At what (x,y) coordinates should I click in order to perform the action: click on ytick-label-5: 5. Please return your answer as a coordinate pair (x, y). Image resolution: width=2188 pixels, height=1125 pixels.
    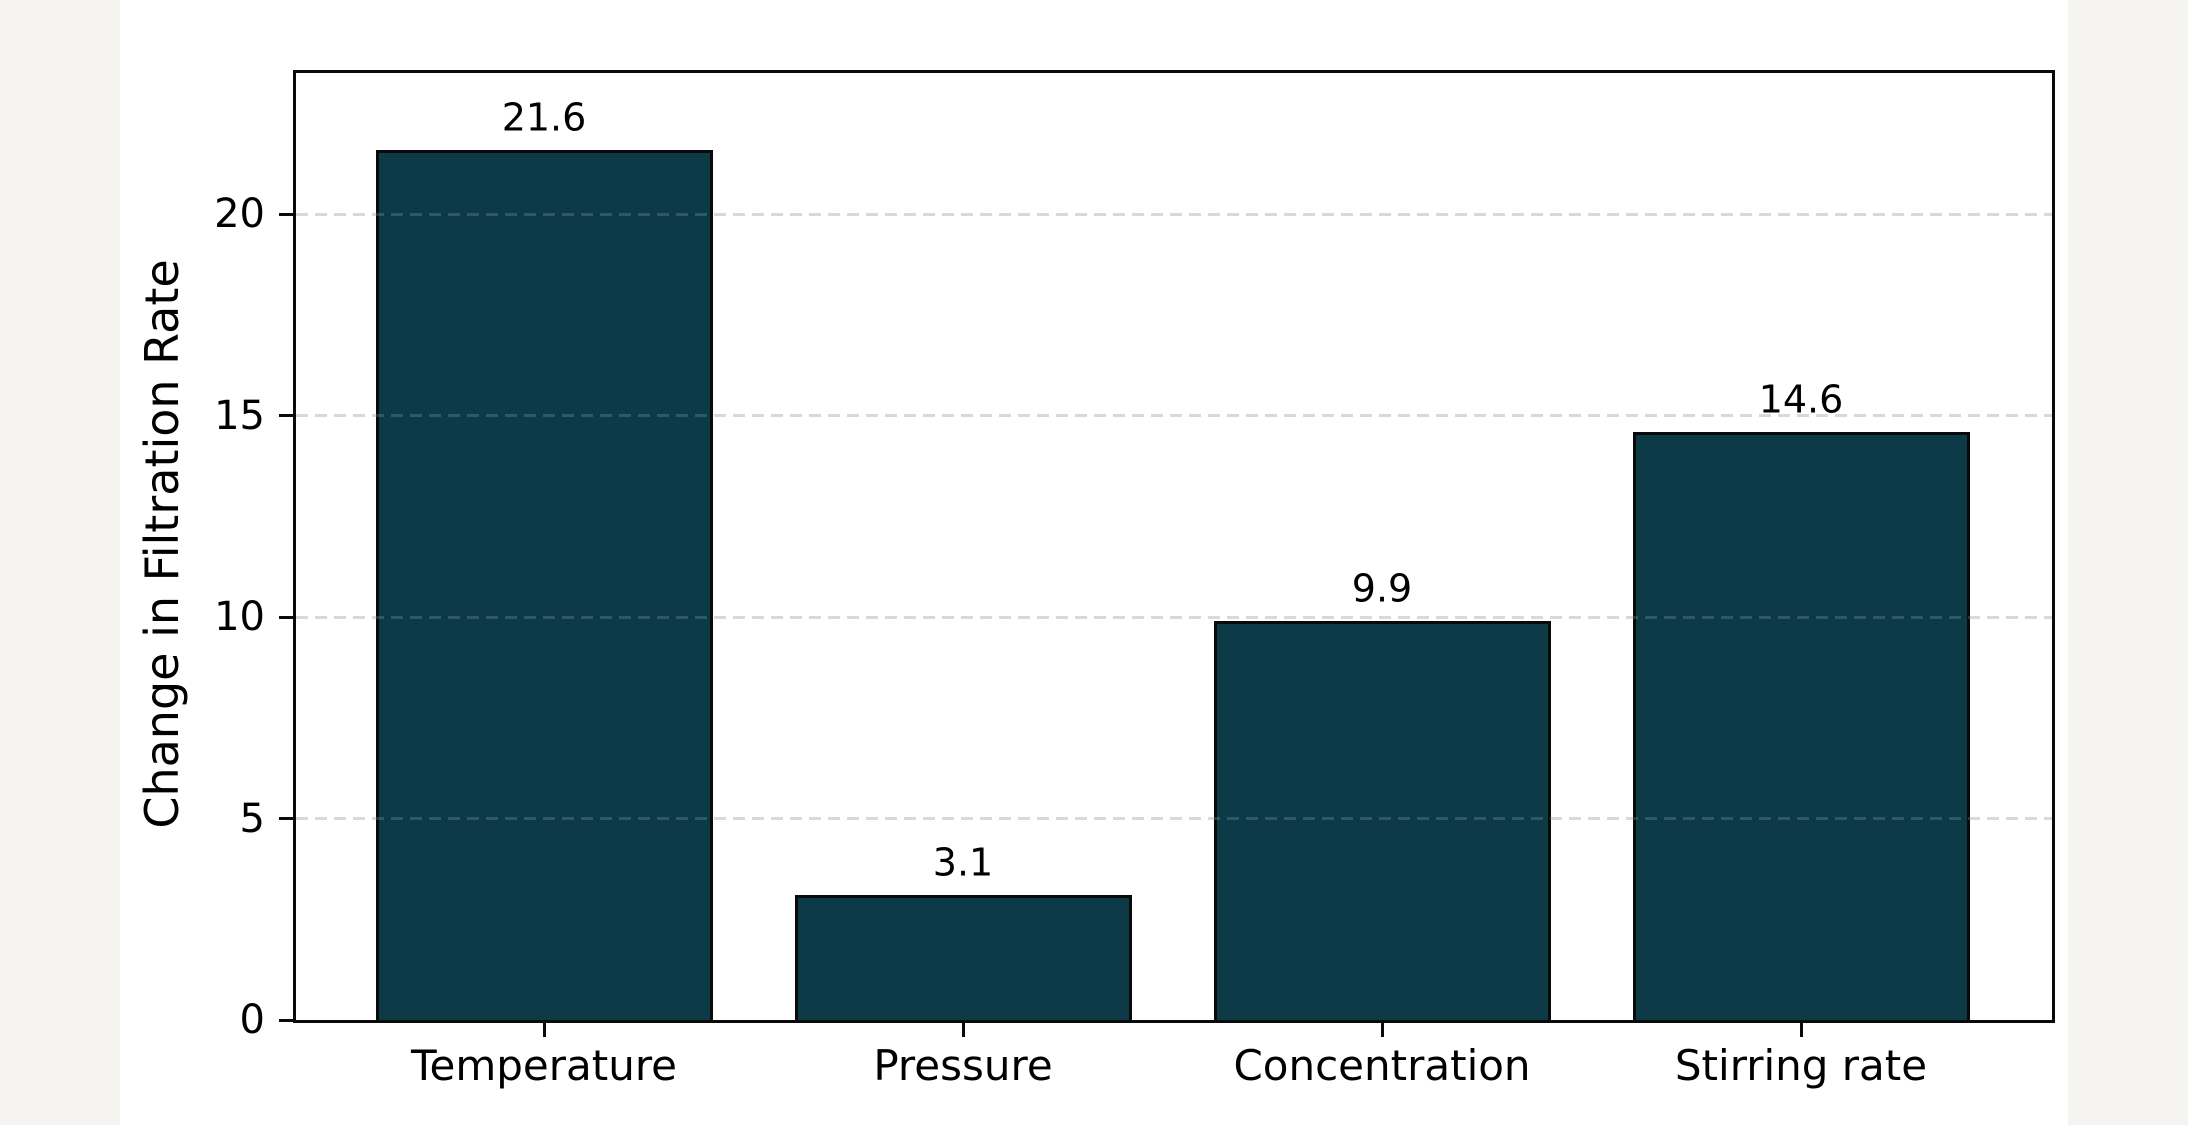
    Looking at the image, I should click on (252, 818).